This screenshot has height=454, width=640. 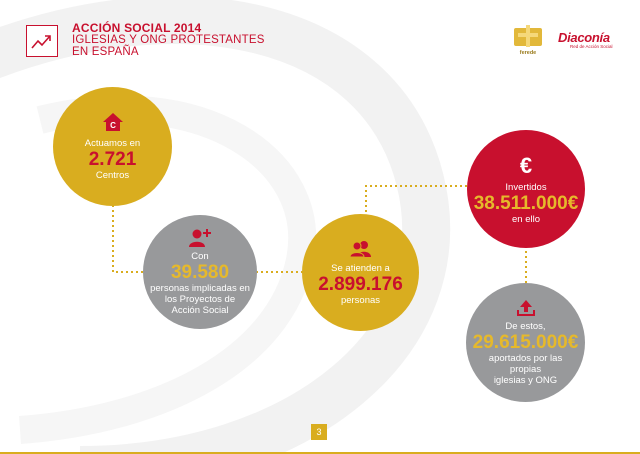 What do you see at coordinates (200, 256) in the screenshot?
I see `personas-implicadas-pre: Con` at bounding box center [200, 256].